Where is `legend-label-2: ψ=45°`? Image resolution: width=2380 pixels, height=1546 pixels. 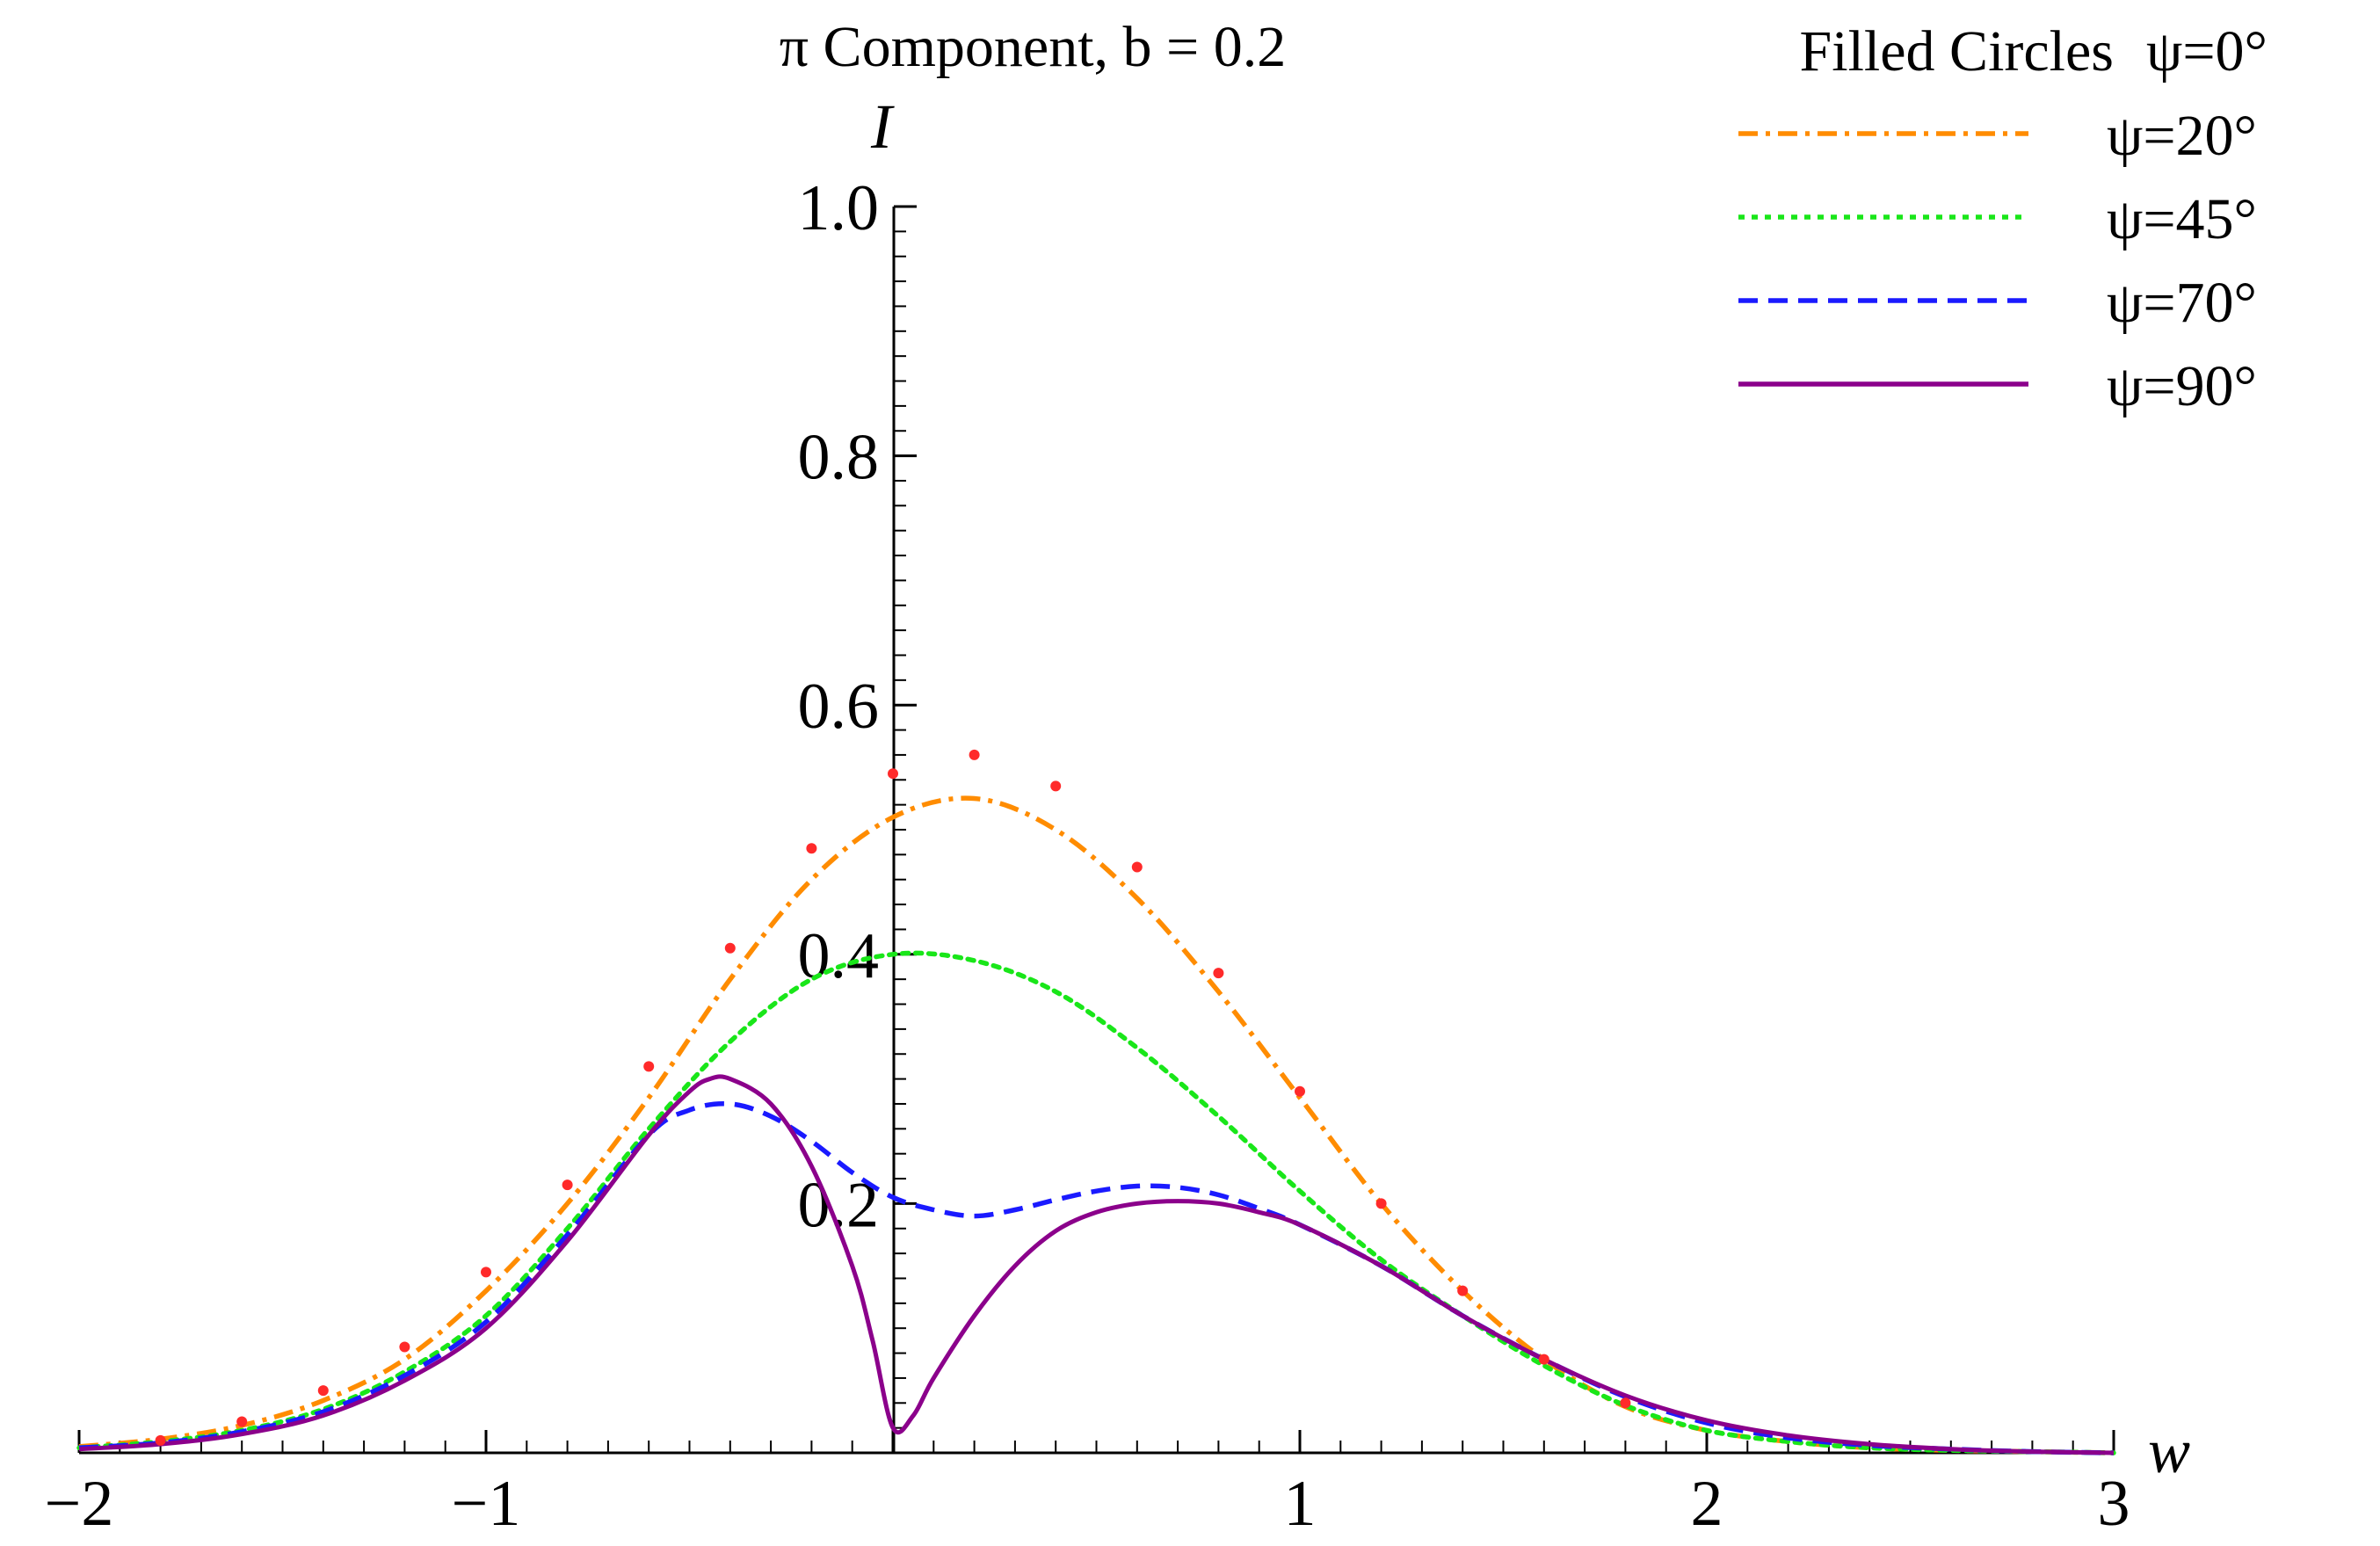
legend-label-2: ψ=45° is located at coordinates (2182, 219).